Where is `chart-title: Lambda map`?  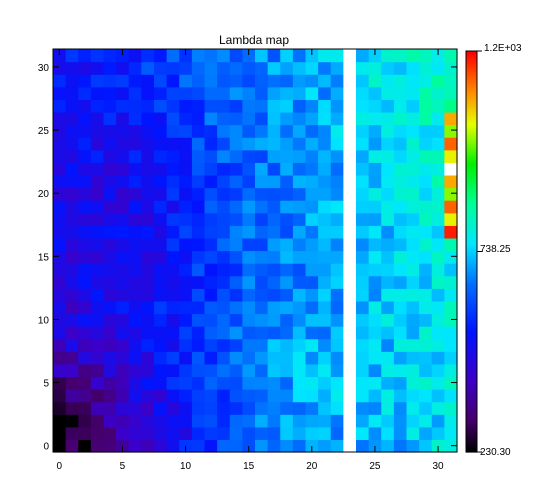 chart-title: Lambda map is located at coordinates (254, 40).